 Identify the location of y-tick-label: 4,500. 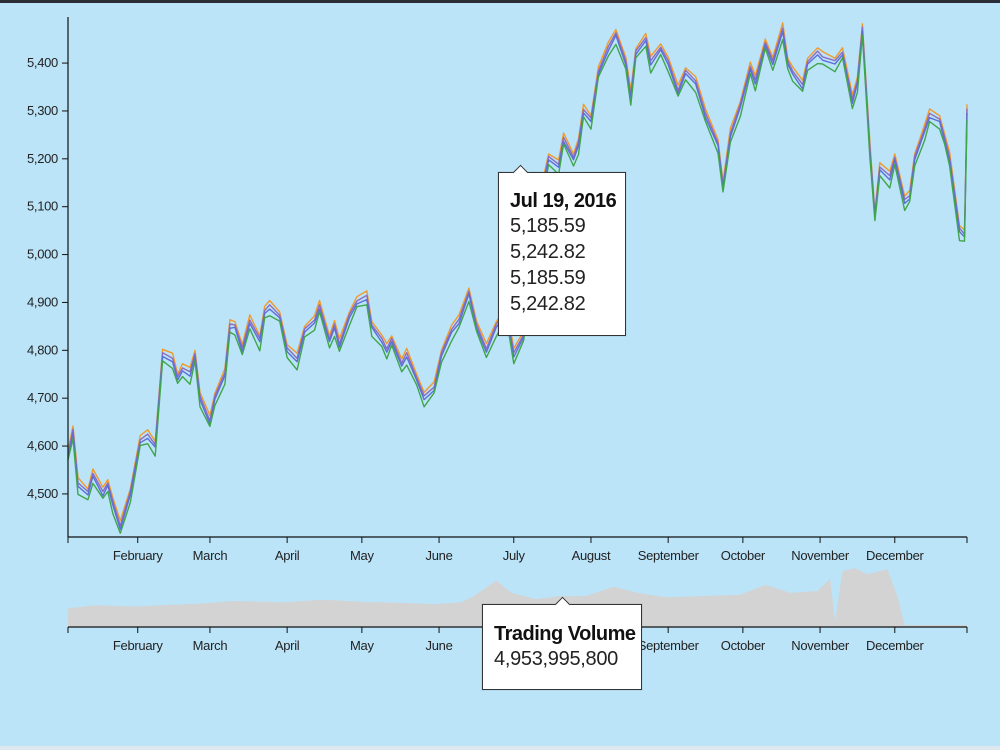
(42, 493).